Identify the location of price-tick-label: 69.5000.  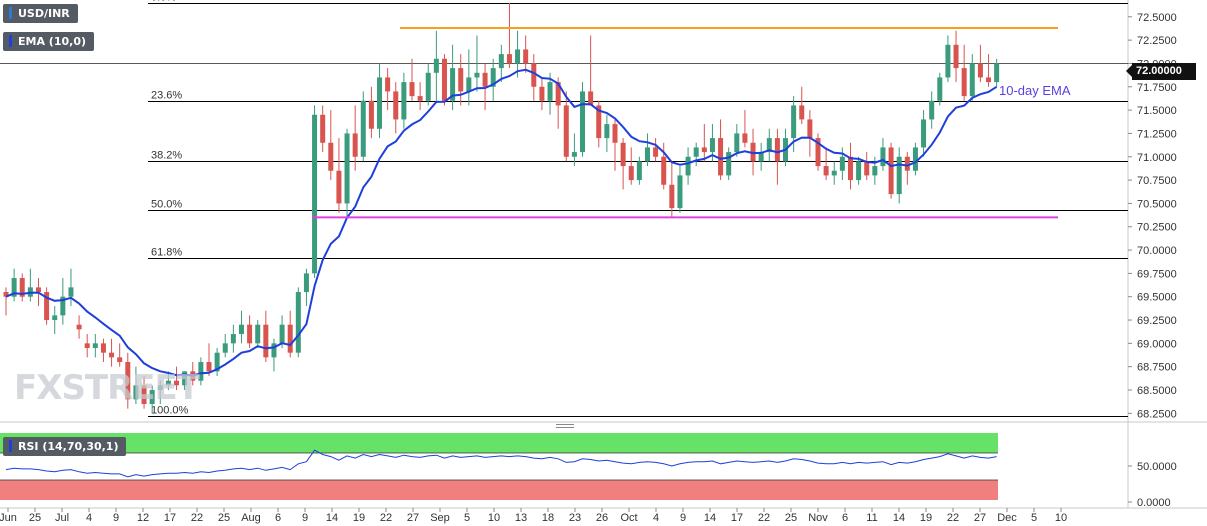
(1157, 298).